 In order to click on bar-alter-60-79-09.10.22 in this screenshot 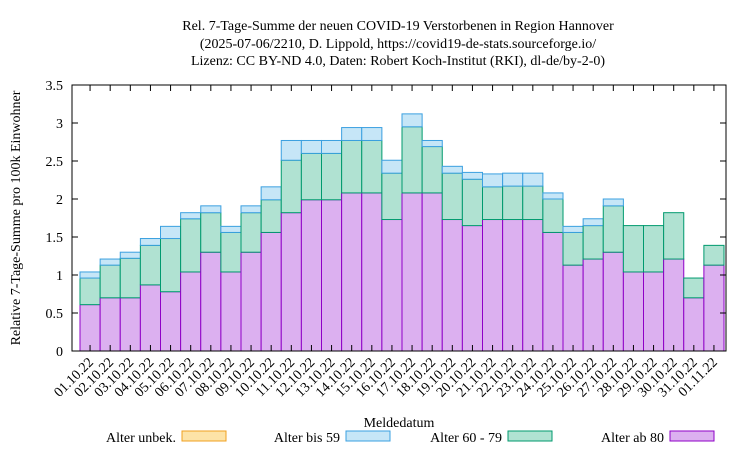, I will do `click(251, 232)`.